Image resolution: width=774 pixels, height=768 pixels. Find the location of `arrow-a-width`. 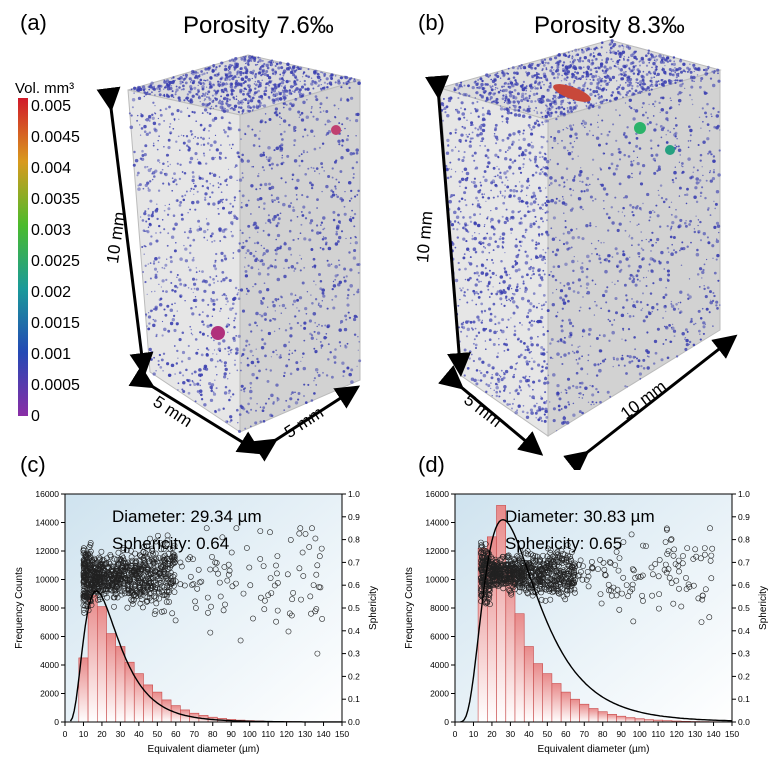

arrow-a-width is located at coordinates (195, 410).